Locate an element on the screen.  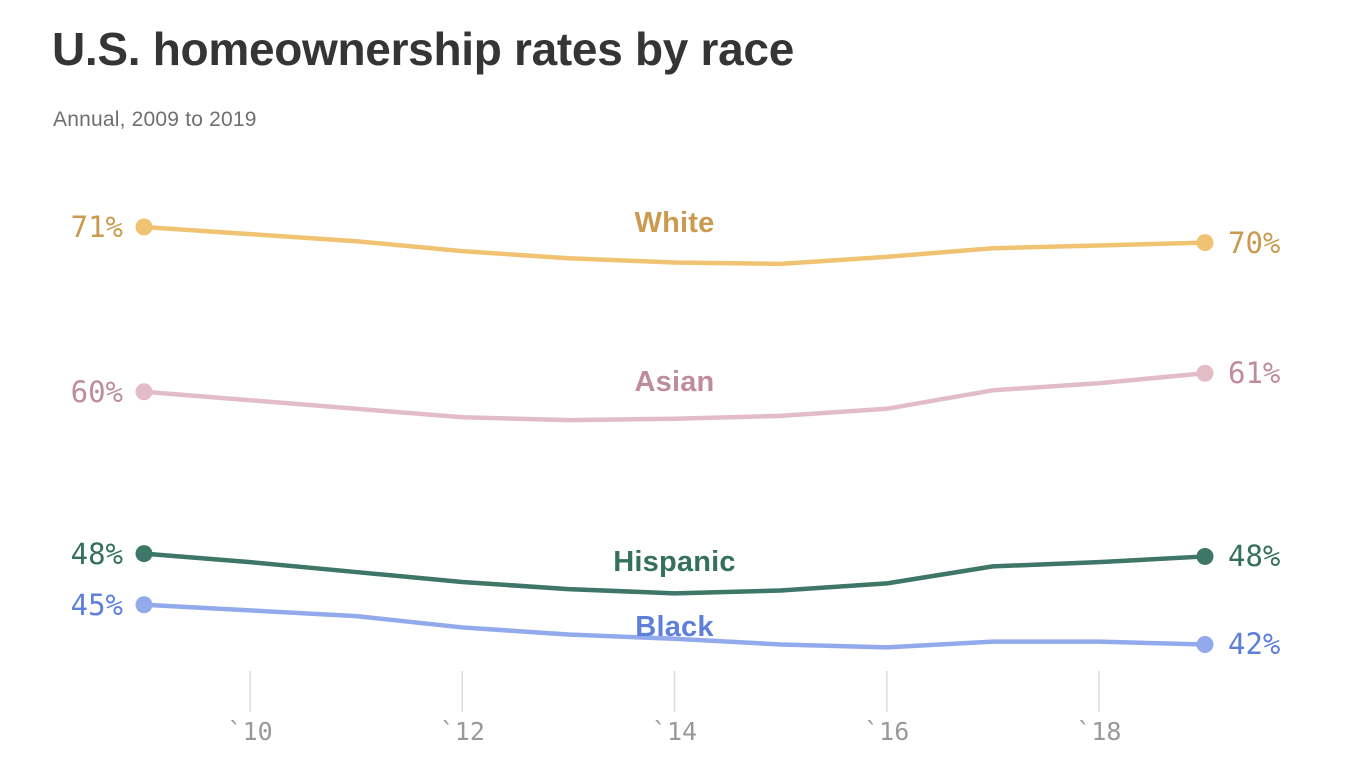
hispanic-end-dot is located at coordinates (1205, 556).